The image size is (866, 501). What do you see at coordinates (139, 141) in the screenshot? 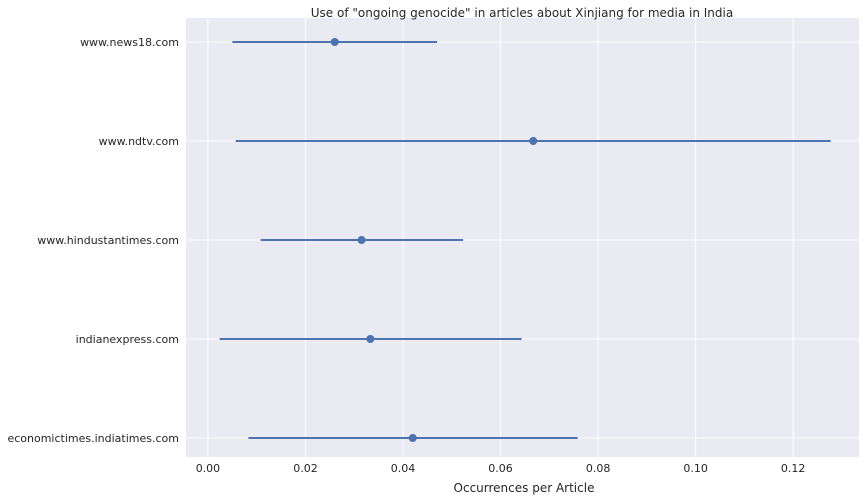
I see `y-tick-label: www.ndtv.com` at bounding box center [139, 141].